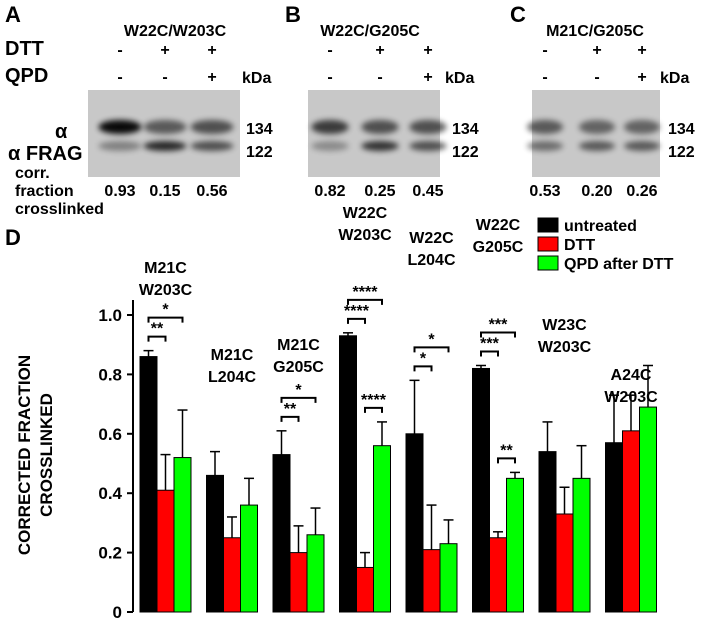  What do you see at coordinates (596, 191) in the screenshot?
I see `blot-value: 0.20` at bounding box center [596, 191].